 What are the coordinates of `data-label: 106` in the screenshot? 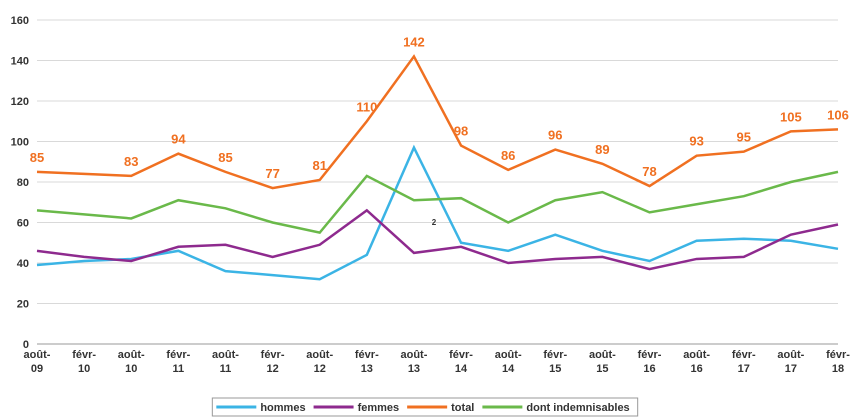 It's located at (838, 114).